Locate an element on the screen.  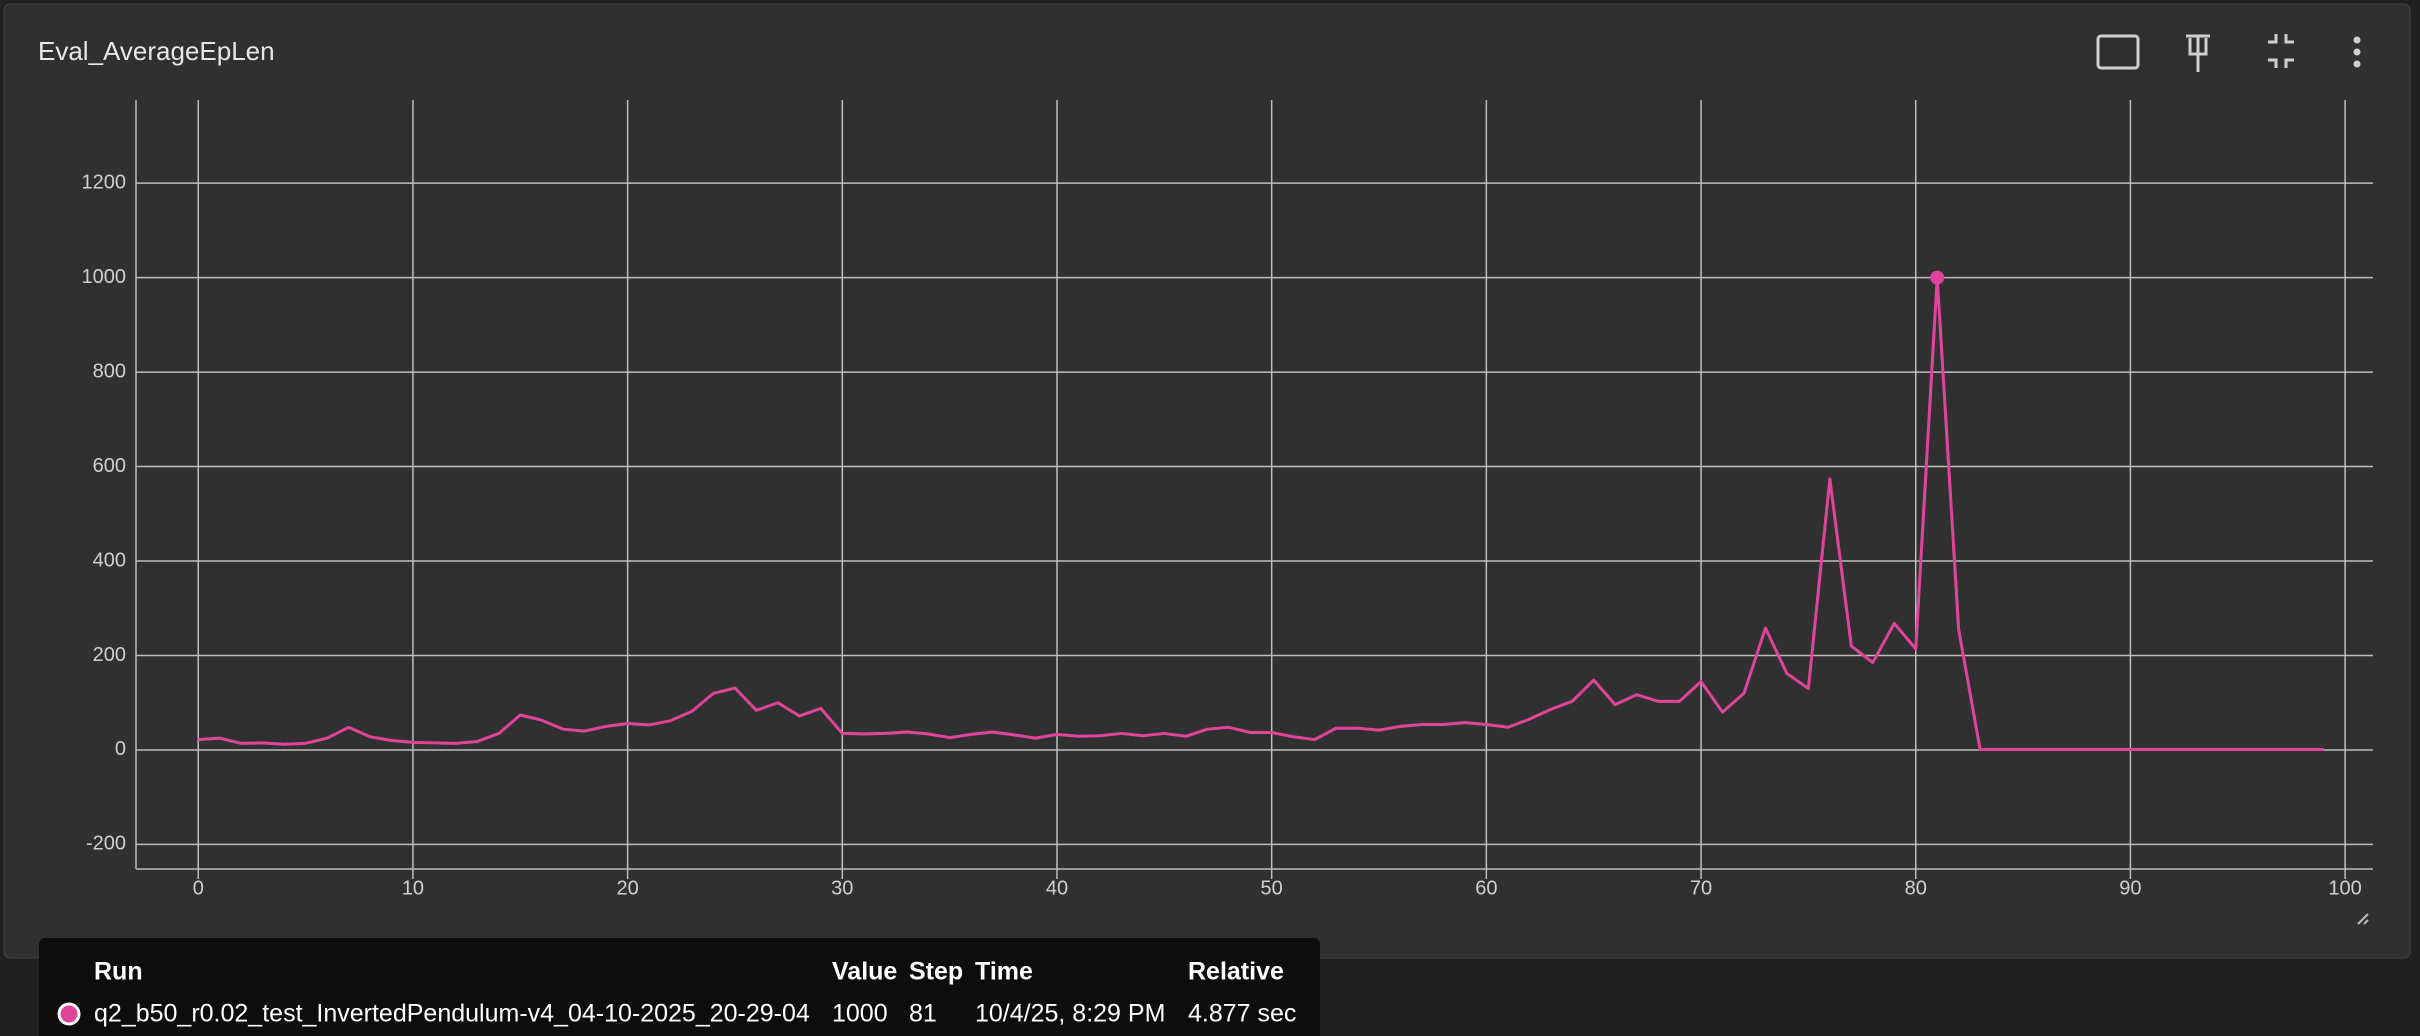
resize-handle is located at coordinates (2363, 919).